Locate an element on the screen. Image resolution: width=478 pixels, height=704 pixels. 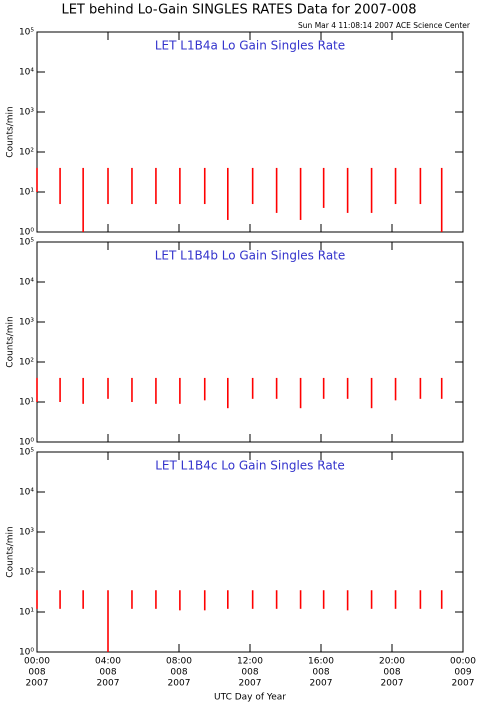
x-tick-label: 04:00 is located at coordinates (108, 662).